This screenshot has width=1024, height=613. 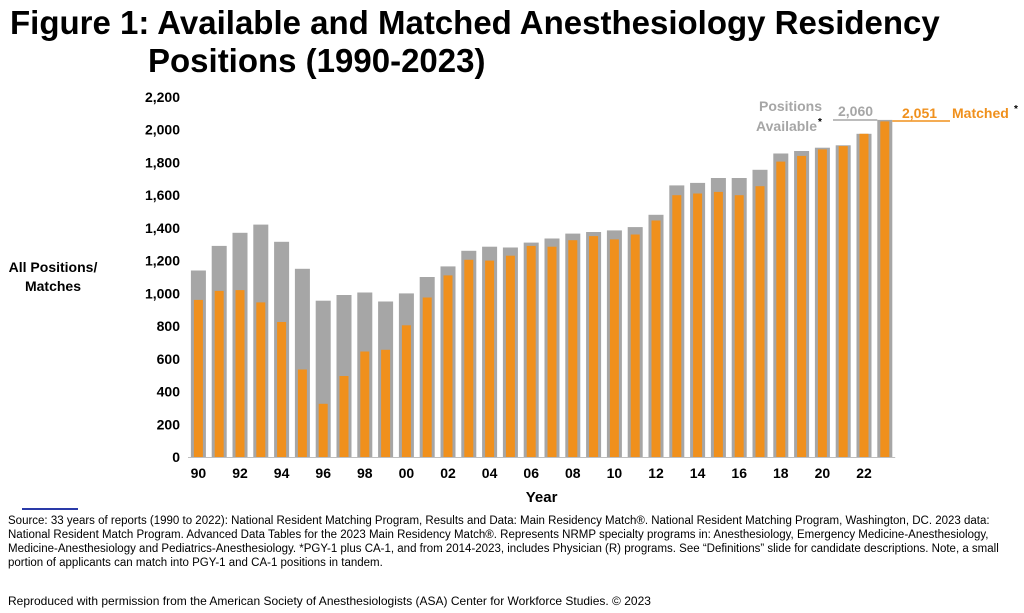 What do you see at coordinates (199, 473) in the screenshot?
I see `x-tick-label: 90` at bounding box center [199, 473].